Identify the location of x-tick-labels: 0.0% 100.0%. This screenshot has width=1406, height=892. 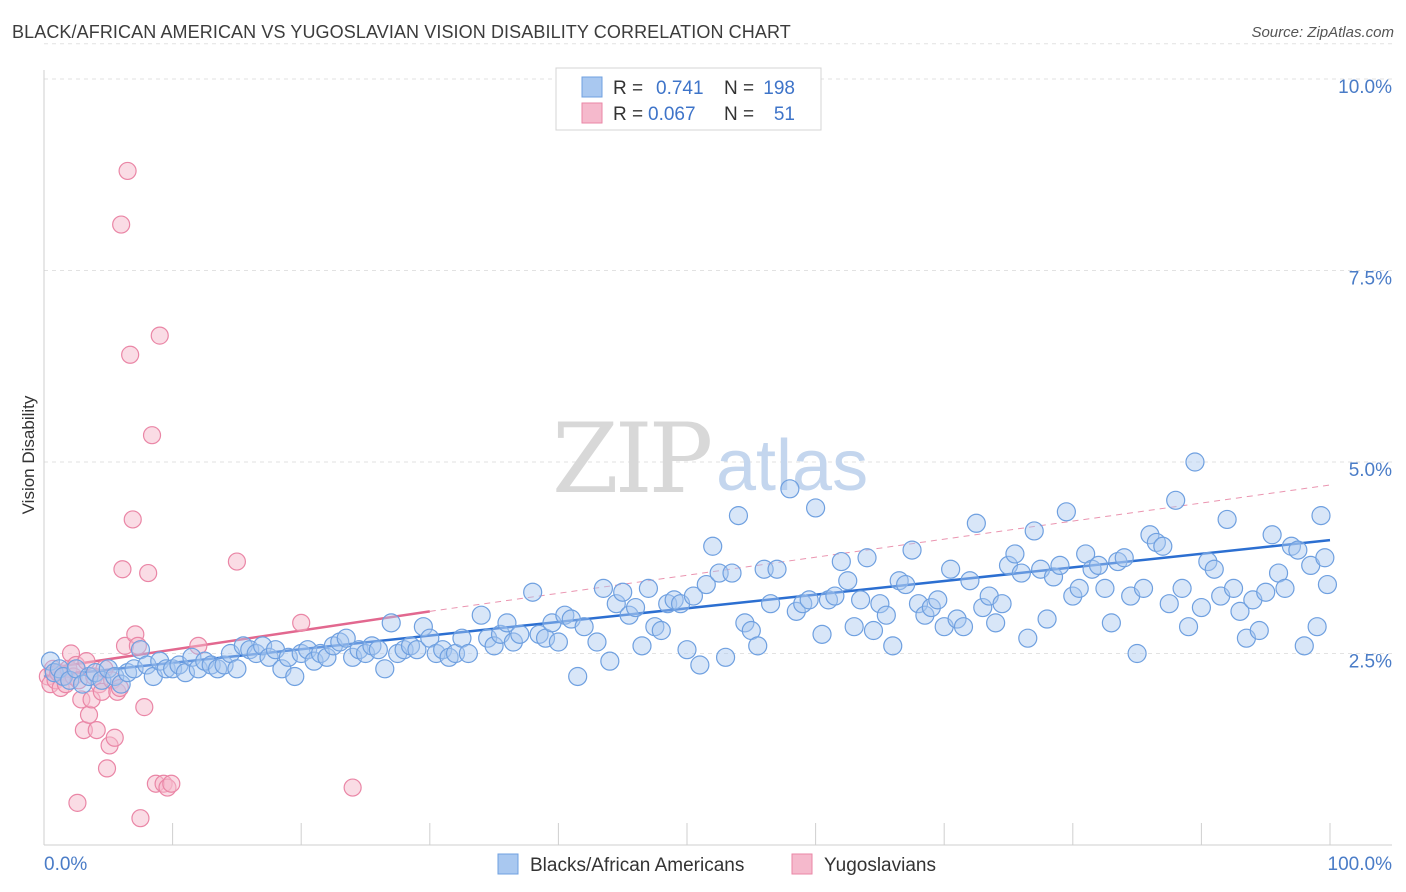
(718, 864).